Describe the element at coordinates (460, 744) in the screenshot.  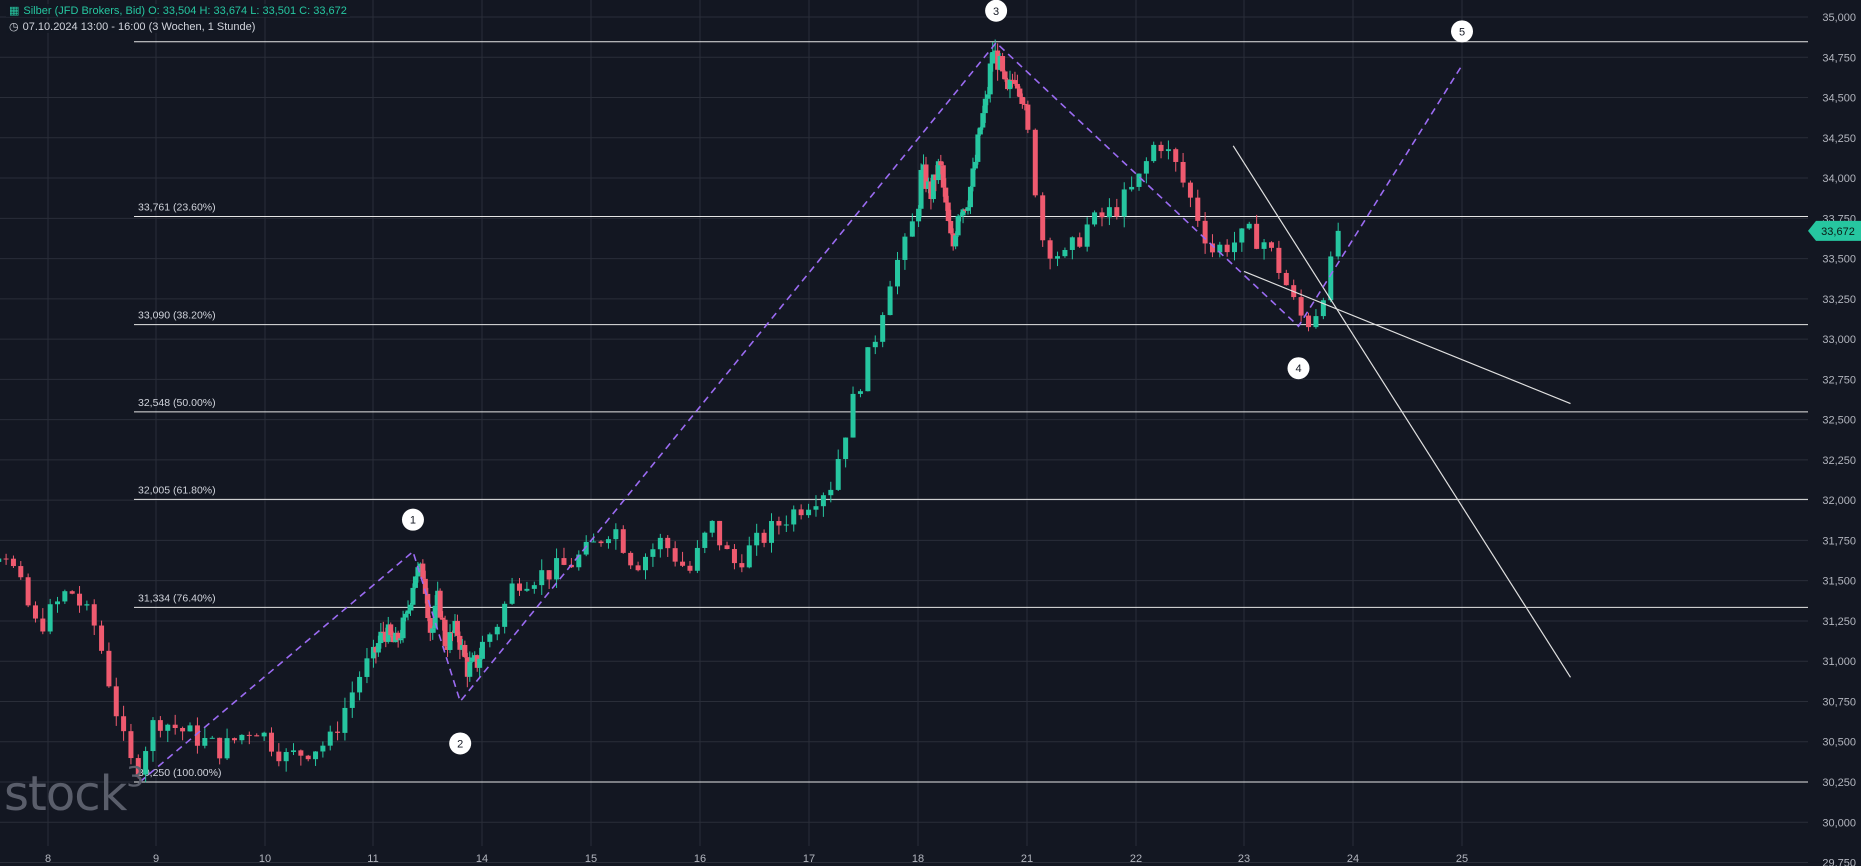
I see `wave-marker-label: 2` at that location.